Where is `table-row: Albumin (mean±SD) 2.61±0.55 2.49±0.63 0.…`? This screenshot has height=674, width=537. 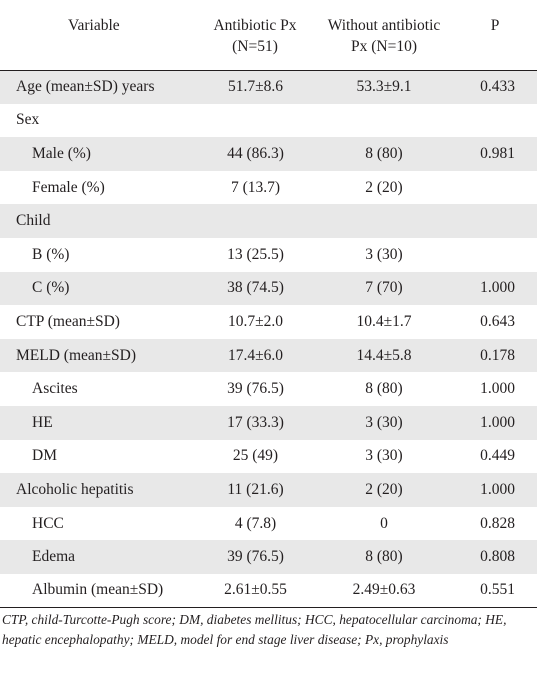
table-row: Albumin (mean±SD) 2.61±0.55 2.49±0.63 0.… is located at coordinates (268, 590).